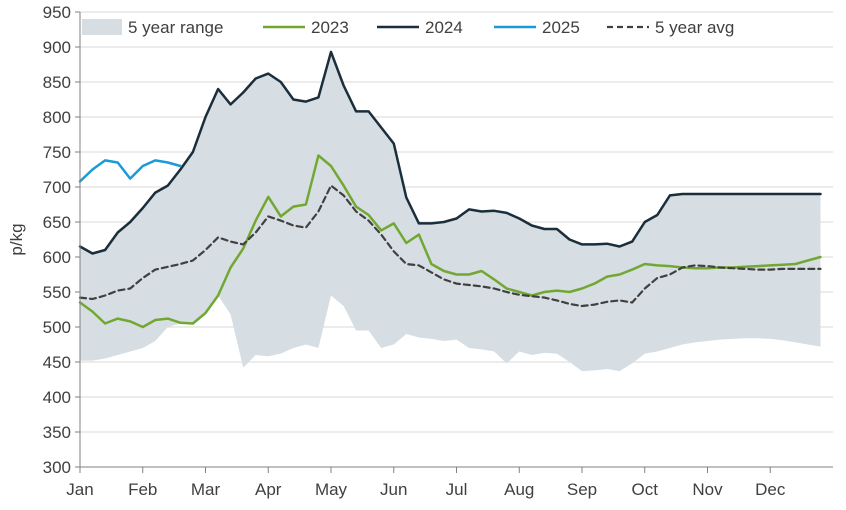 The height and width of the screenshot is (510, 846). What do you see at coordinates (16, 239) in the screenshot?
I see `y-axis-title: p/kg` at bounding box center [16, 239].